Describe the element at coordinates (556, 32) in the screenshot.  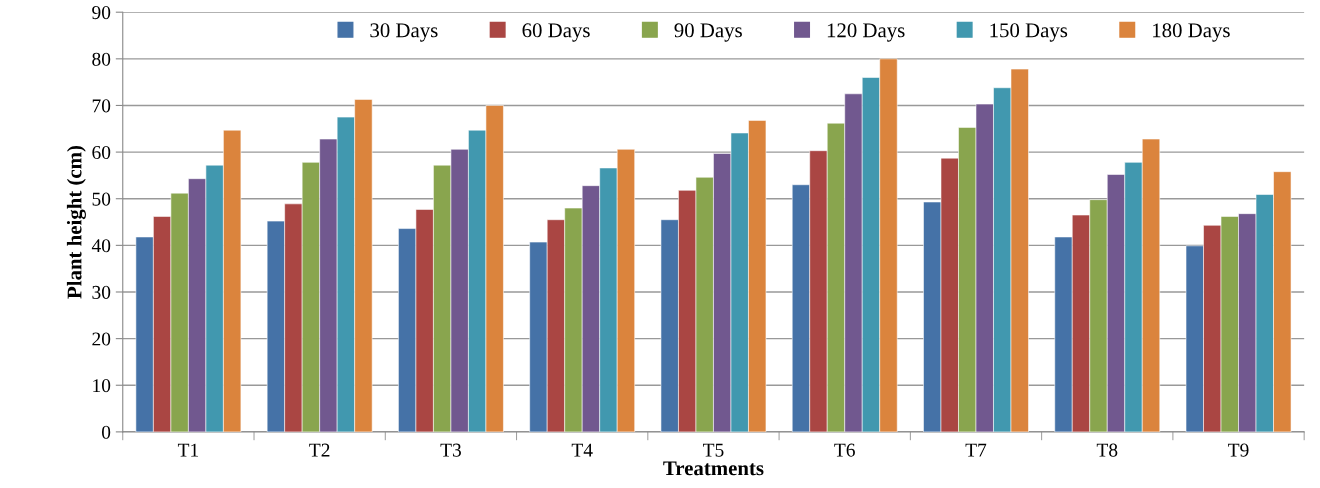
I see `legend-label: 60 Days` at that location.